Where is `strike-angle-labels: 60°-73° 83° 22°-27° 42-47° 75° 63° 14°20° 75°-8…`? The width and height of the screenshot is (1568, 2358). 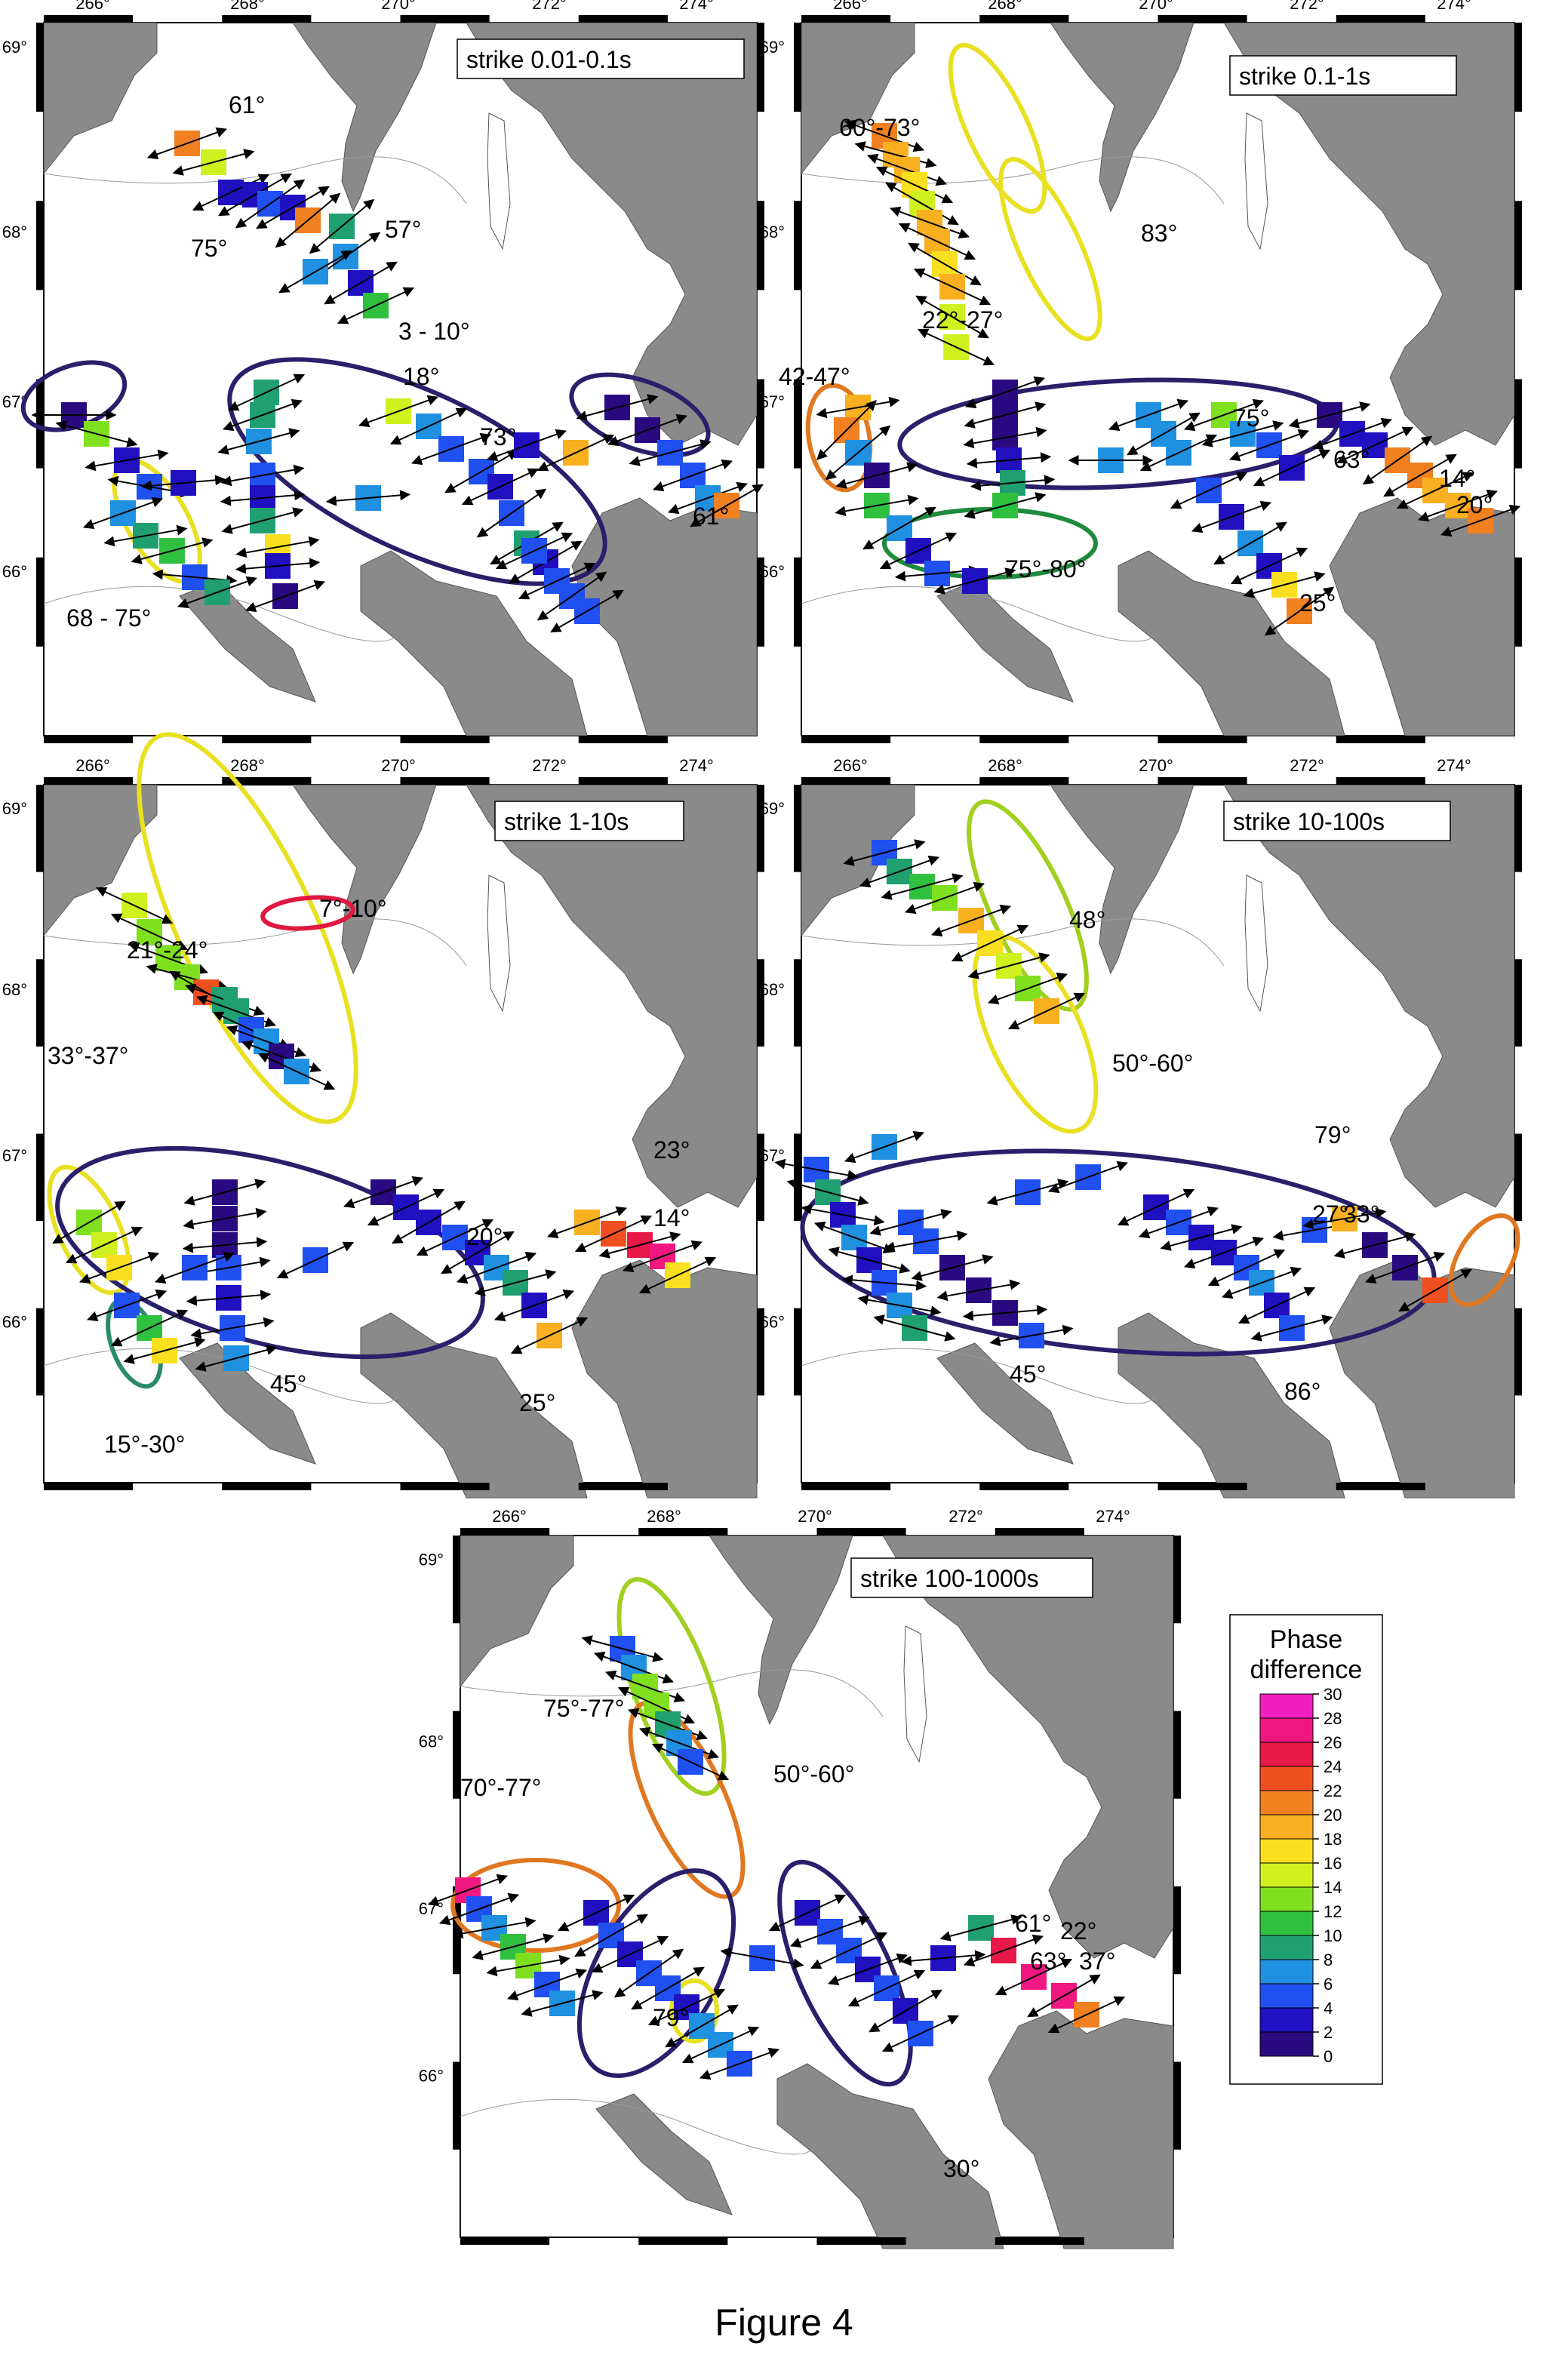 strike-angle-labels: 60°-73° 83° 22°-27° 42-47° 75° 63° 14°20° 75°-8… is located at coordinates (1136, 365).